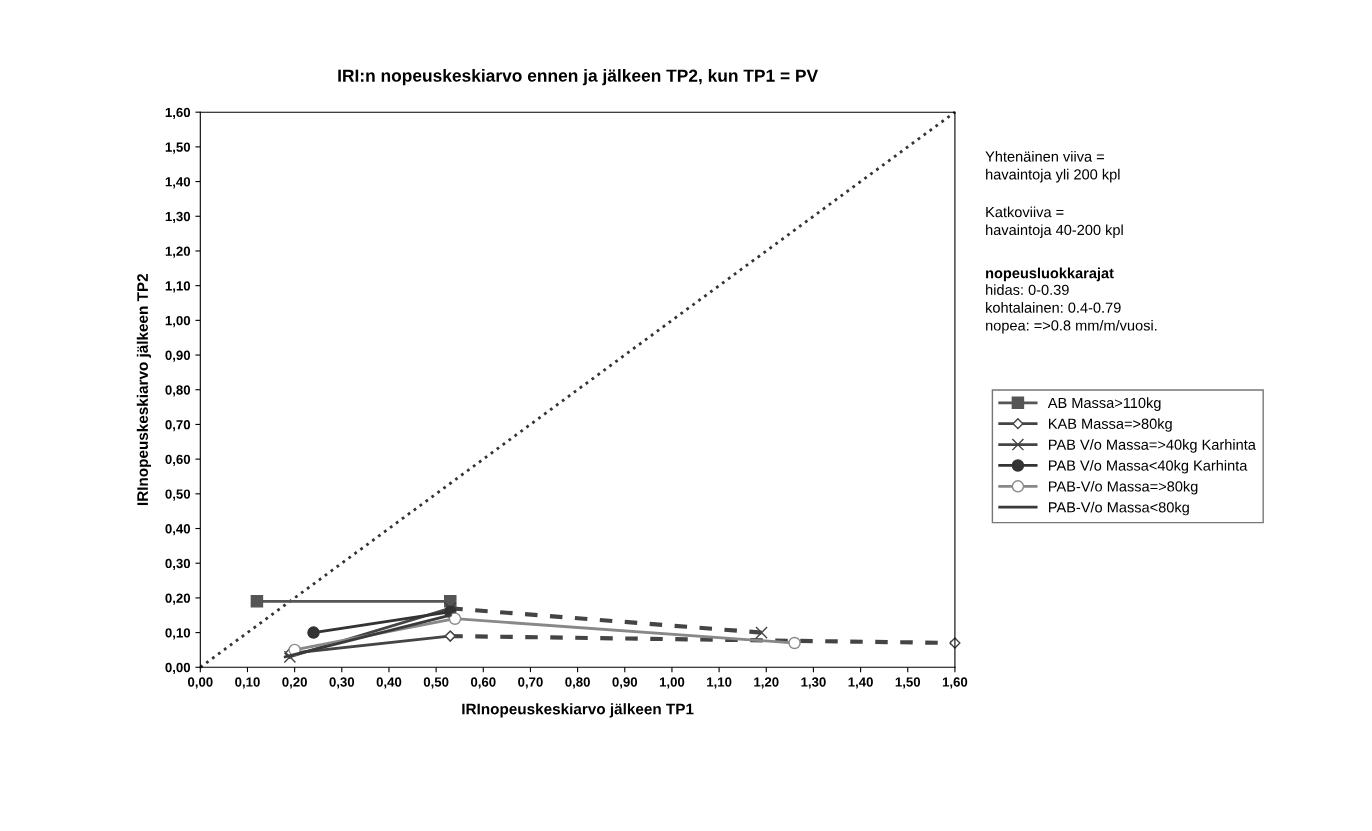 This screenshot has height=831, width=1372. Describe the element at coordinates (178, 252) in the screenshot. I see `y-tick-label: 1,20` at that location.